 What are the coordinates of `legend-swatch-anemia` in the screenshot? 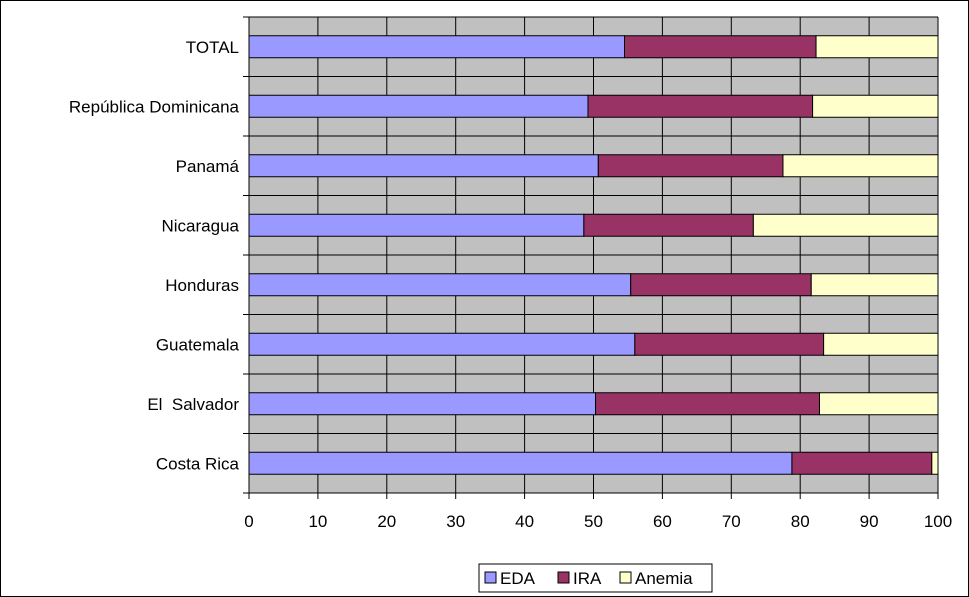 It's located at (625, 577).